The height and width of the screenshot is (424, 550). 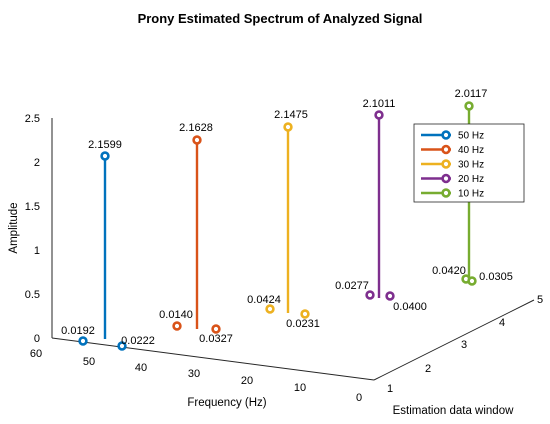 What do you see at coordinates (141, 368) in the screenshot?
I see `x-tick-label: 40` at bounding box center [141, 368].